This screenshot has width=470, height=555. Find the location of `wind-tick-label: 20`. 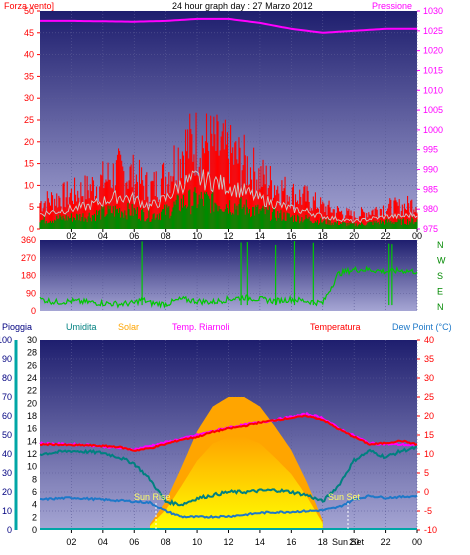

wind-tick-label: 20 is located at coordinates (29, 142).